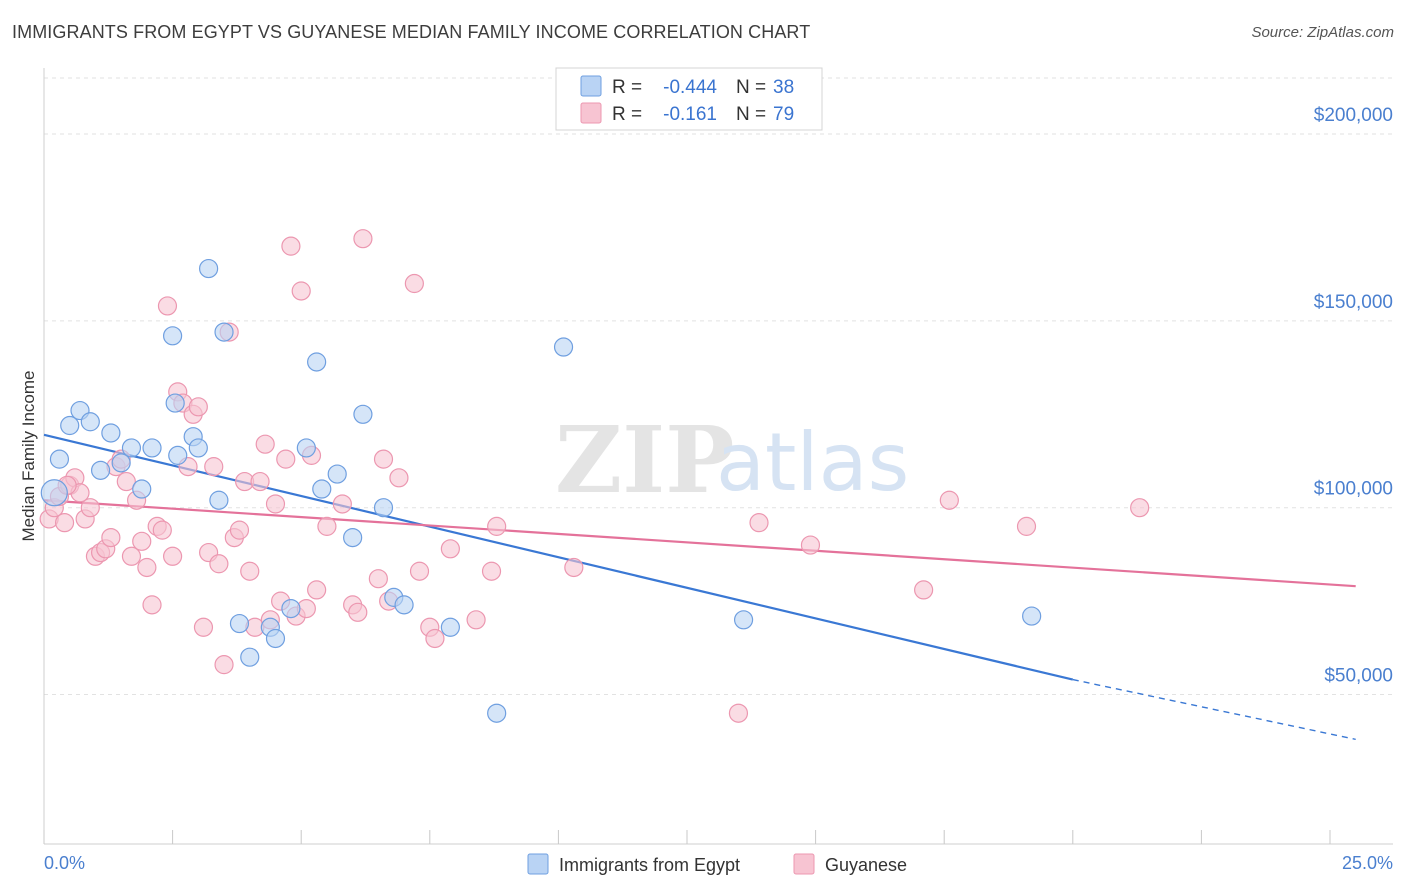  What do you see at coordinates (627, 87) in the screenshot?
I see `legend-r-label-blue: R =` at bounding box center [627, 87].